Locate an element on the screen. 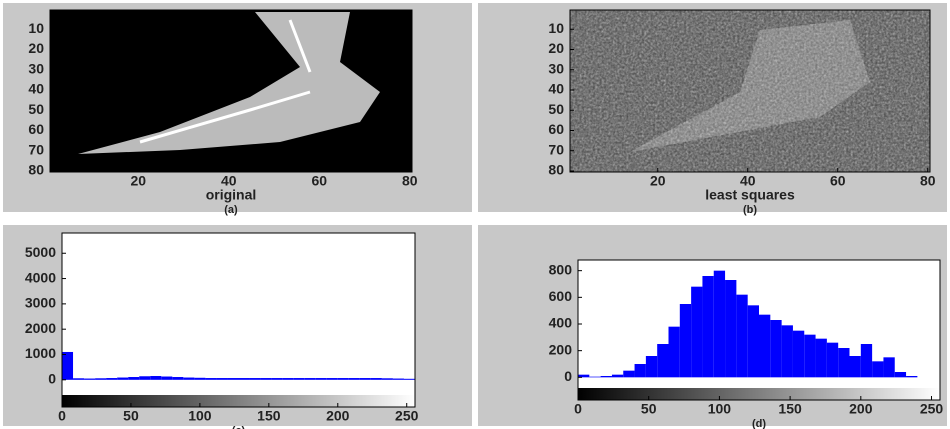 The height and width of the screenshot is (429, 950). y-tick-label: 800 is located at coordinates (561, 269).